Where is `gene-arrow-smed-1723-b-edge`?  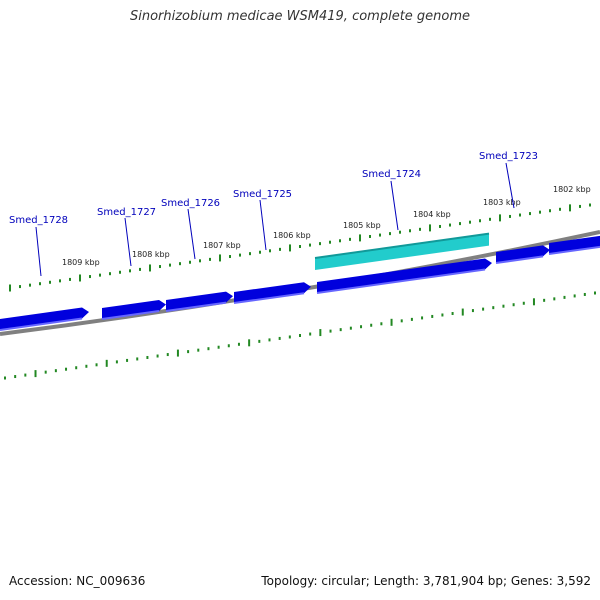 gene-arrow-smed-1723-b-edge is located at coordinates (574, 250).